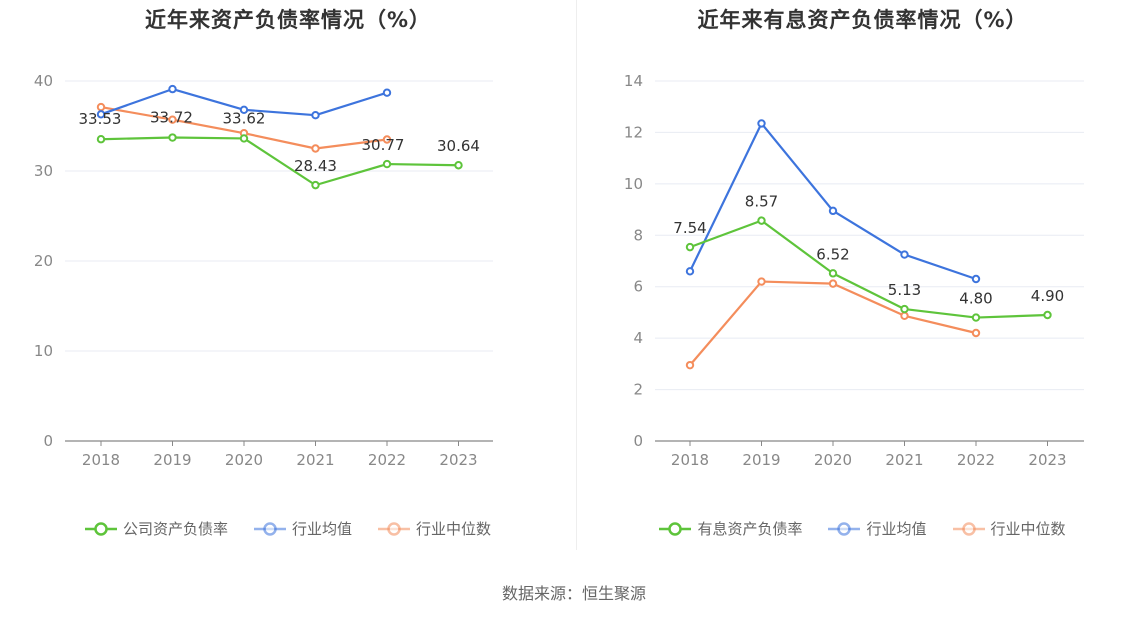  I want to click on y-tick-label: 2, so click(638, 390).